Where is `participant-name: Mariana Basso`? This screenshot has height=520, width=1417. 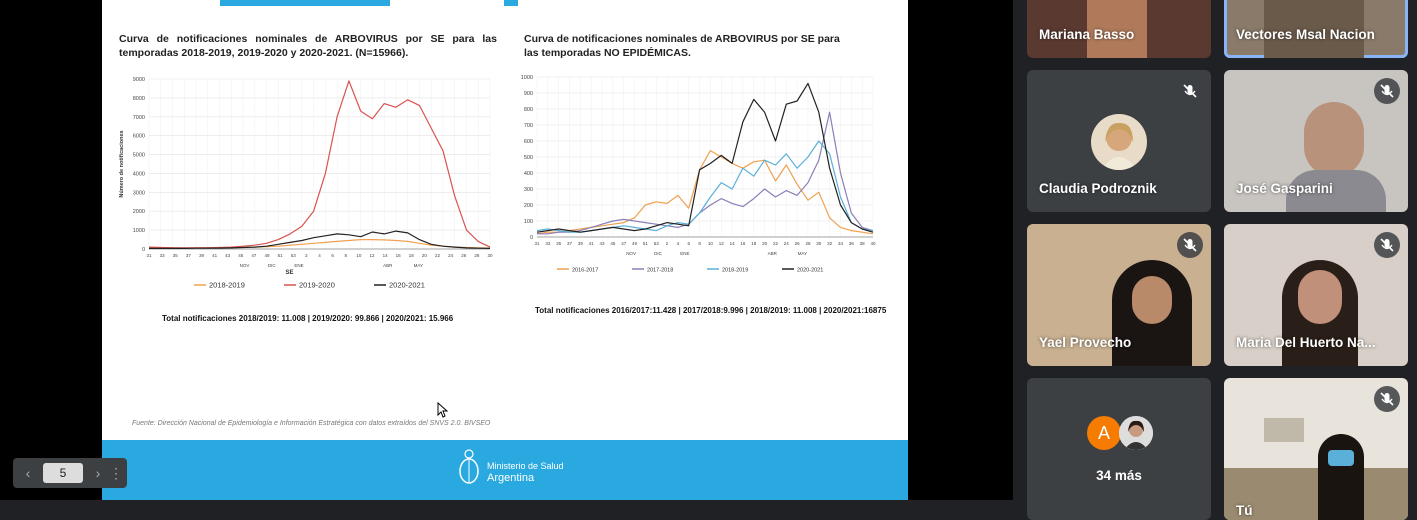
participant-name: Mariana Basso is located at coordinates (1087, 34).